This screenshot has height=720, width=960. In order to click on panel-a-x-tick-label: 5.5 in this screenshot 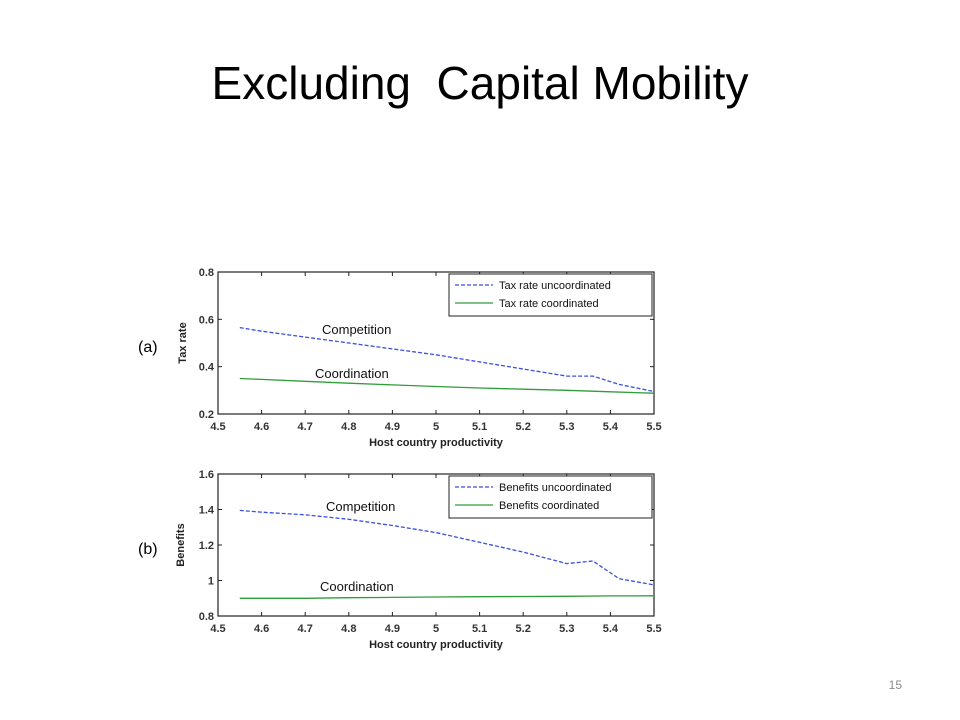, I will do `click(653, 427)`.